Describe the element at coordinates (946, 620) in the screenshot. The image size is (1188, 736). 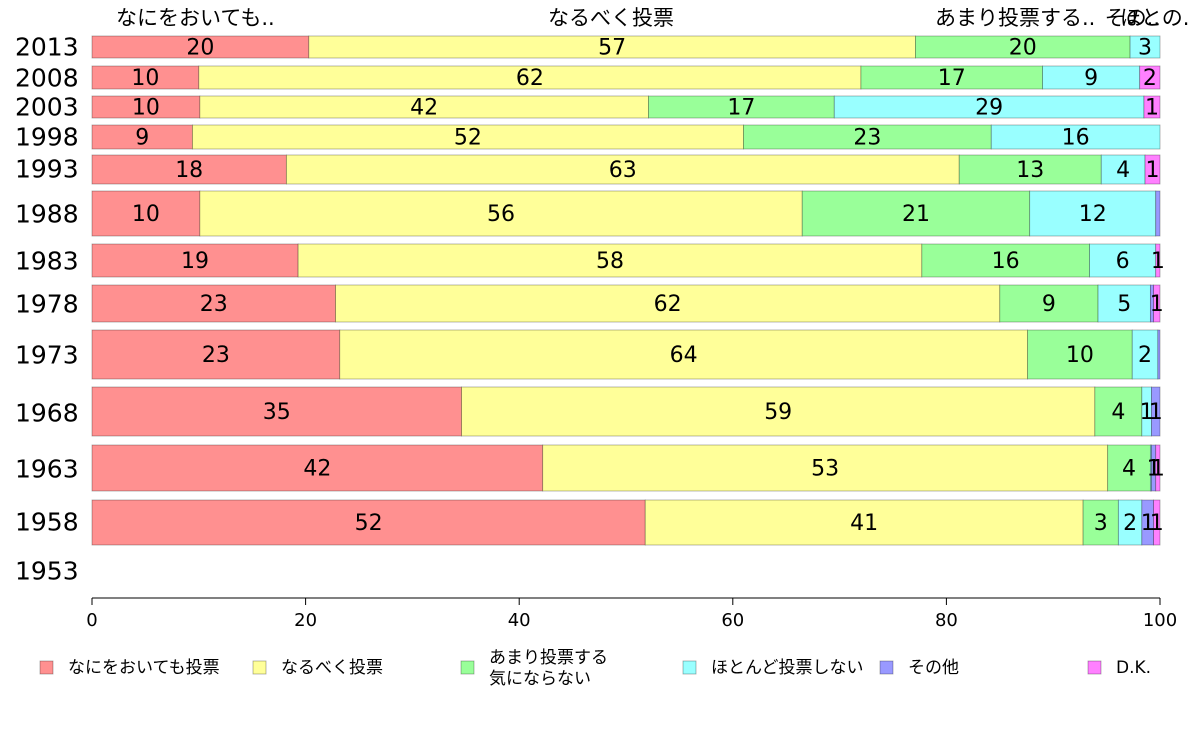
I see `x-tick-label-80: 80` at that location.